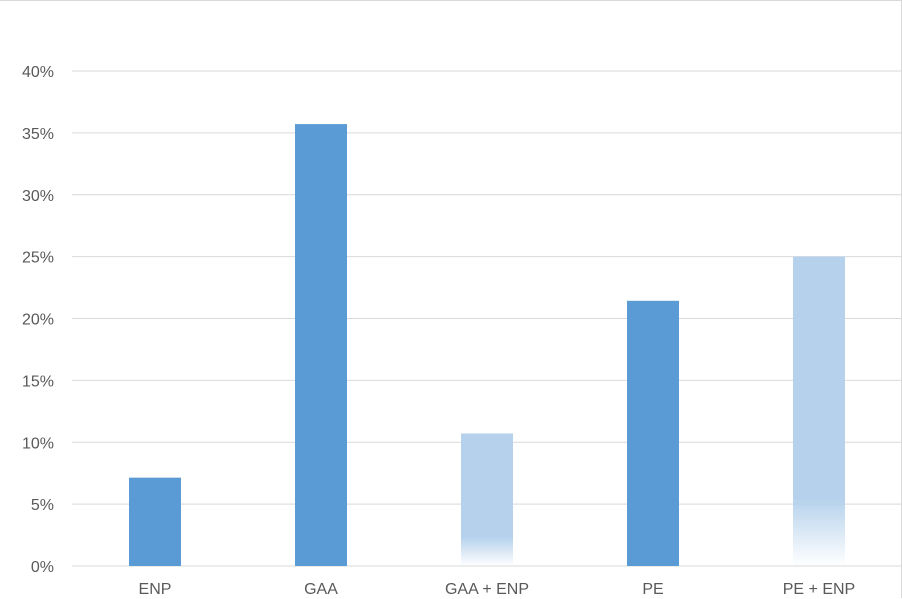  What do you see at coordinates (38, 72) in the screenshot?
I see `y-tick-label: 40%` at bounding box center [38, 72].